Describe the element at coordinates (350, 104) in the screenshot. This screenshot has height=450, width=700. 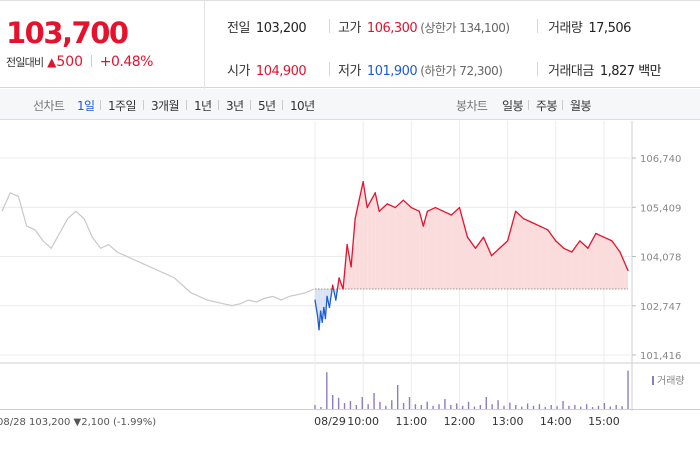
I see `chart-period-tabs: 선차트 1일 1주일 3개월 1년 3년 5년 10년 봉차트 일봉 주봉 월봉` at that location.